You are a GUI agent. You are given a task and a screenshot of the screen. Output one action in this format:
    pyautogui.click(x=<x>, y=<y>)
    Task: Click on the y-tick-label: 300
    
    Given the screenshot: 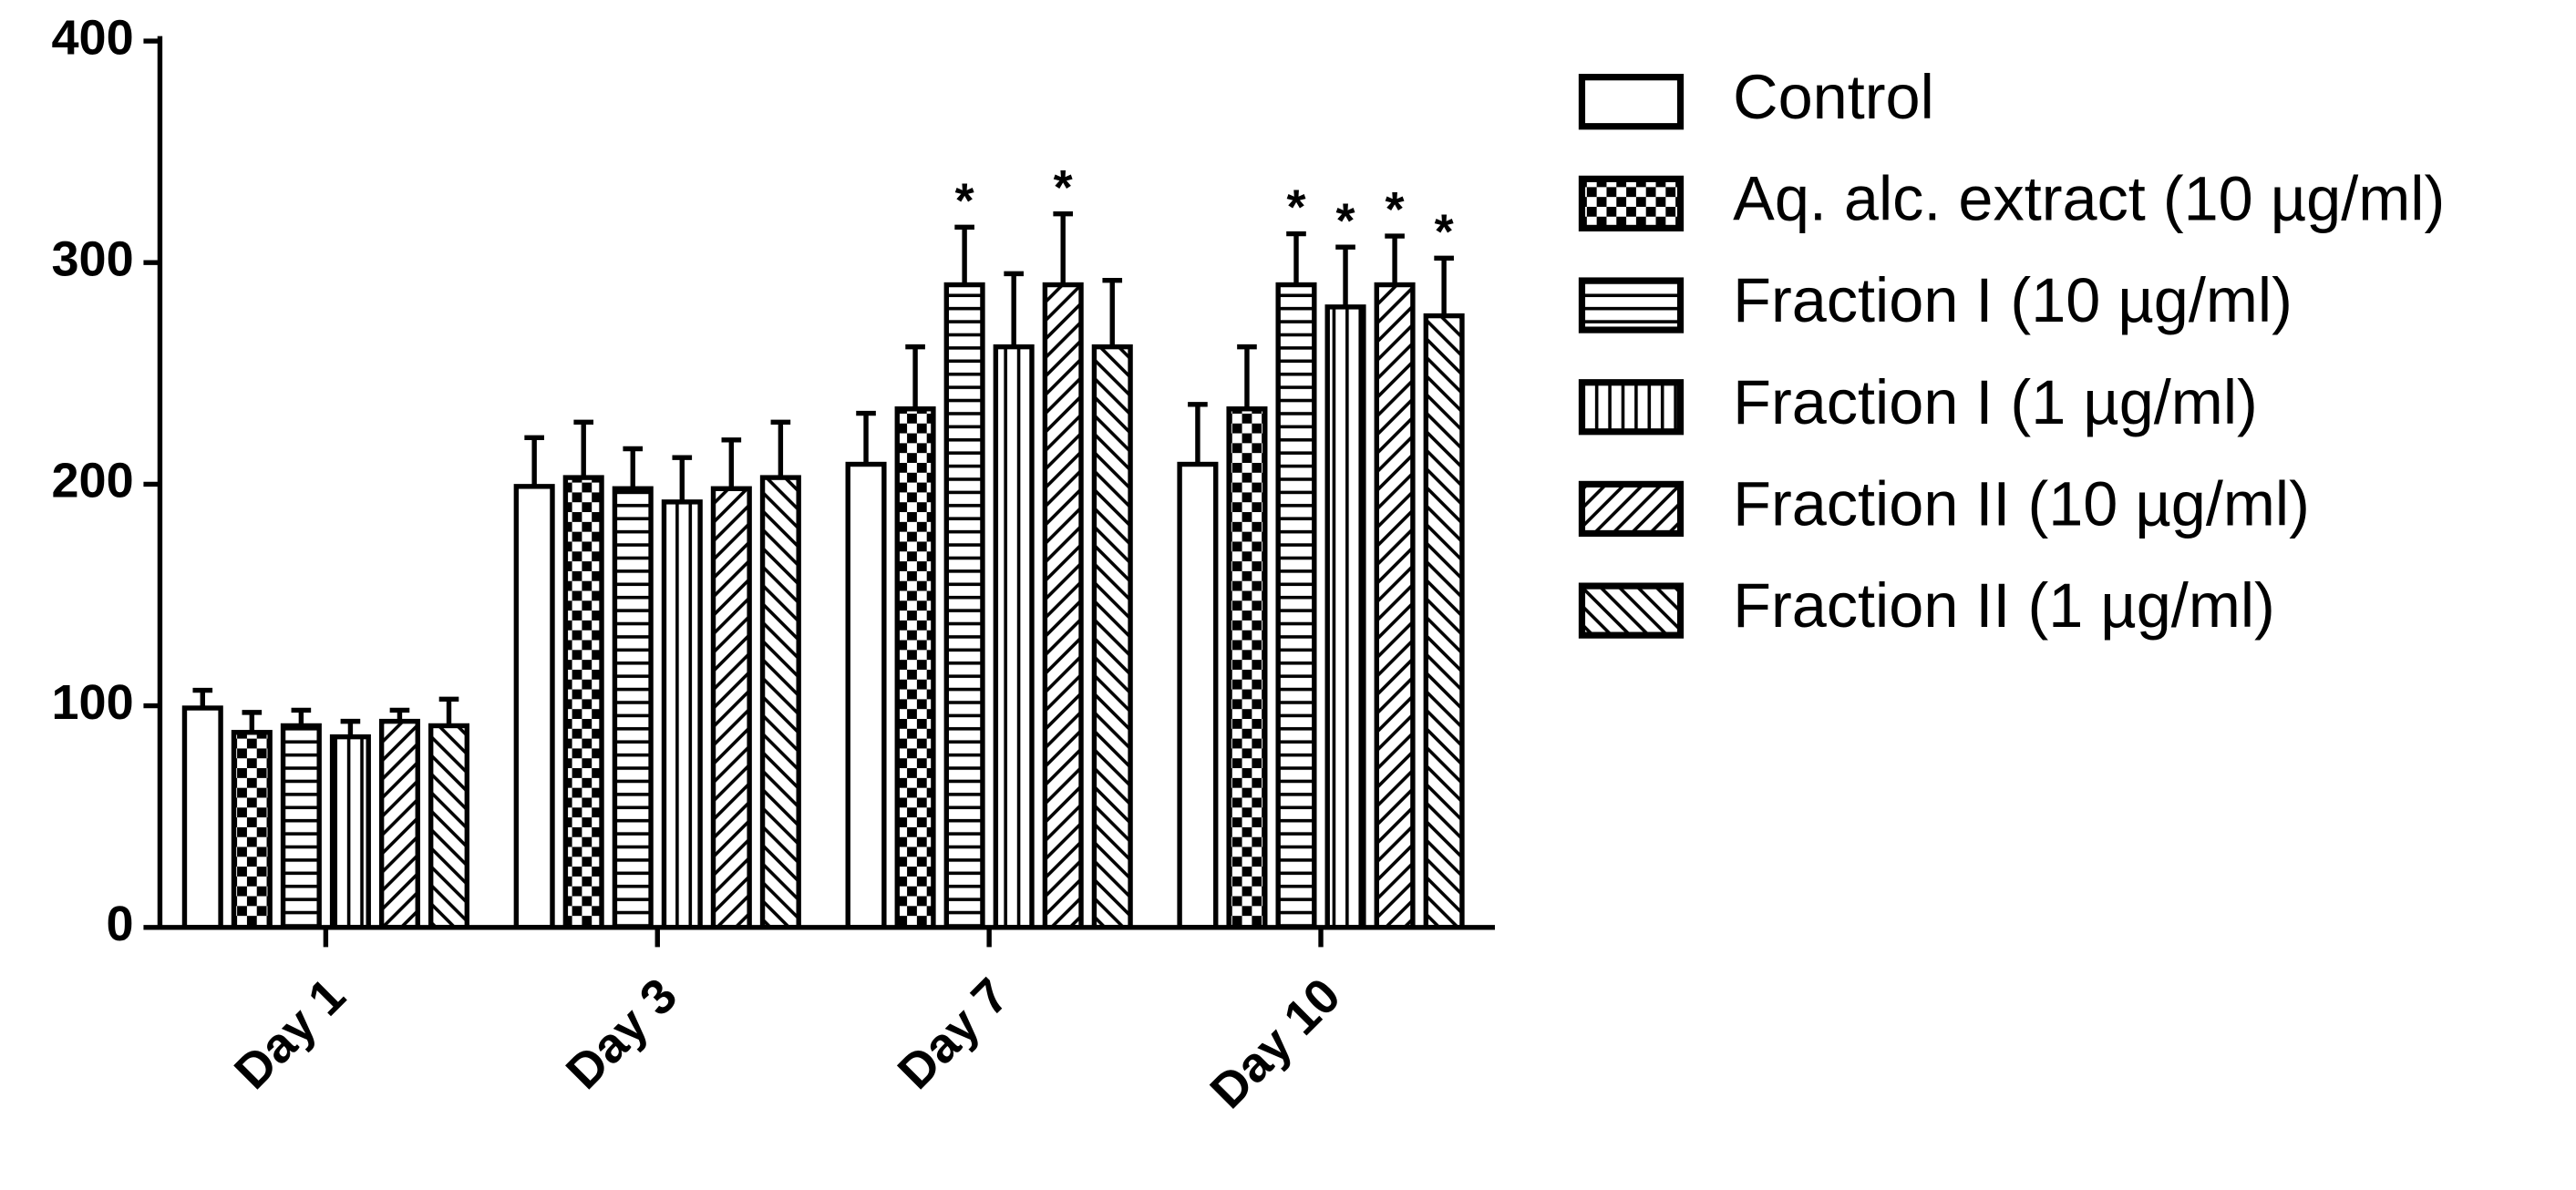 What is the action you would take?
    pyautogui.click(x=92, y=259)
    